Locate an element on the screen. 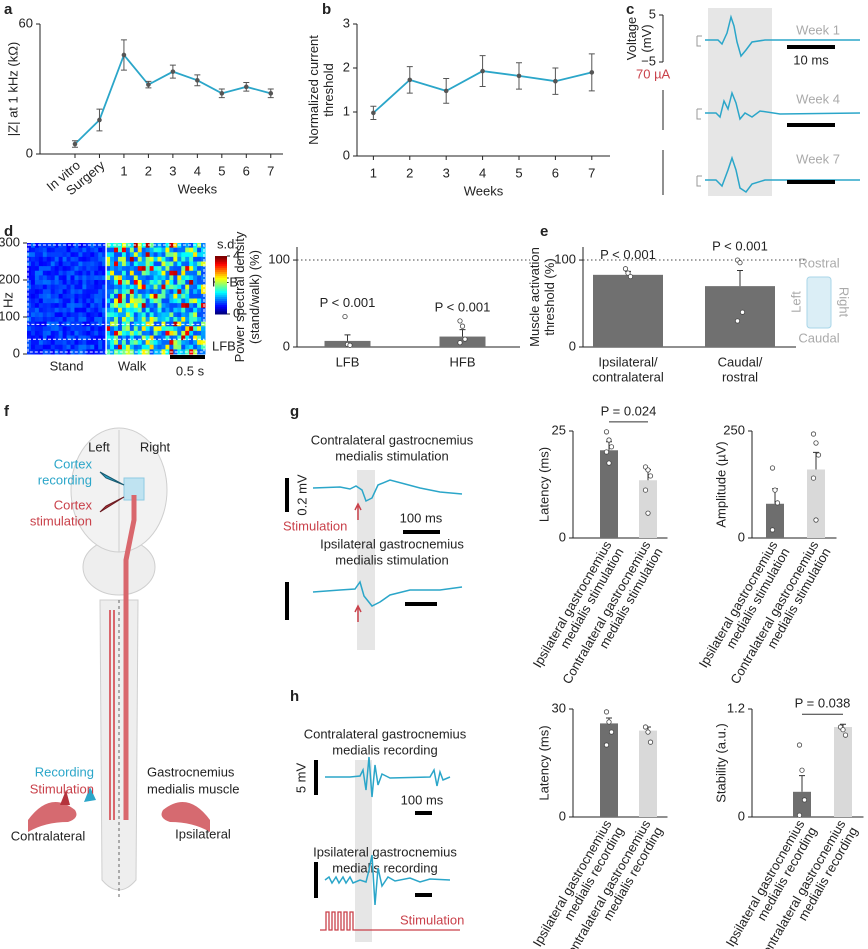 This screenshot has height=949, width=868. stimulus-window is located at coordinates (740, 102).